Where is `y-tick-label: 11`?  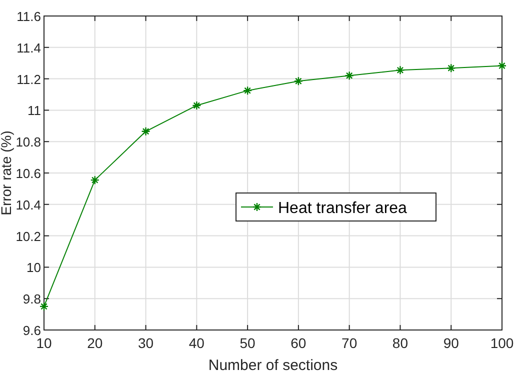
y-tick-label: 11 is located at coordinates (34, 110).